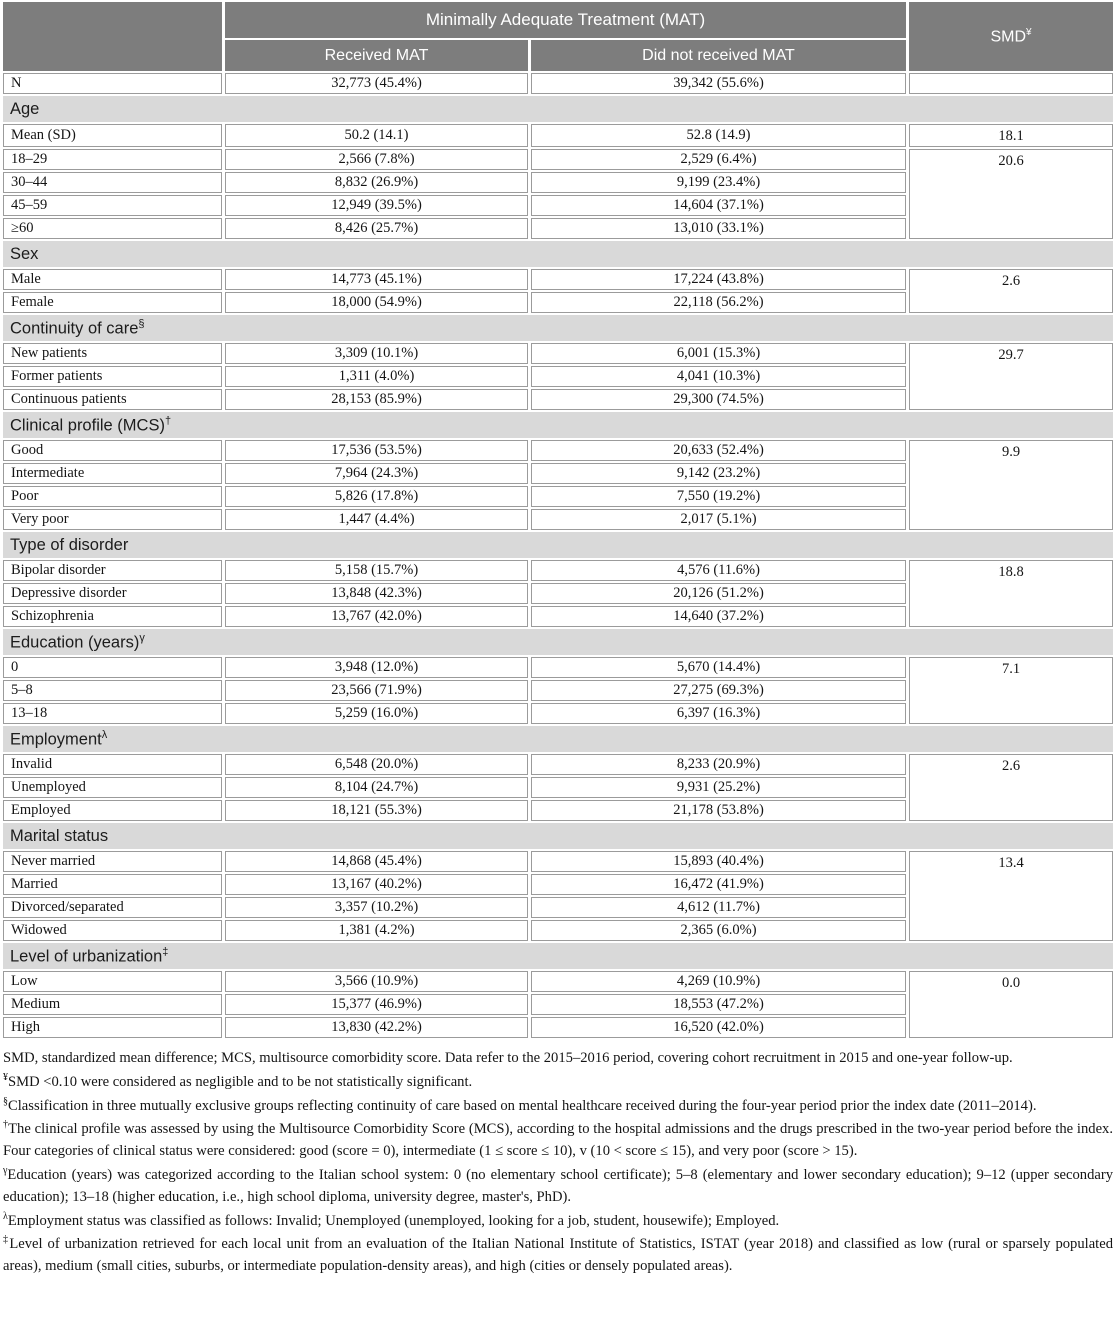 The image size is (1116, 1342). Describe the element at coordinates (1011, 787) in the screenshot. I see `smd-value: 2.6` at that location.